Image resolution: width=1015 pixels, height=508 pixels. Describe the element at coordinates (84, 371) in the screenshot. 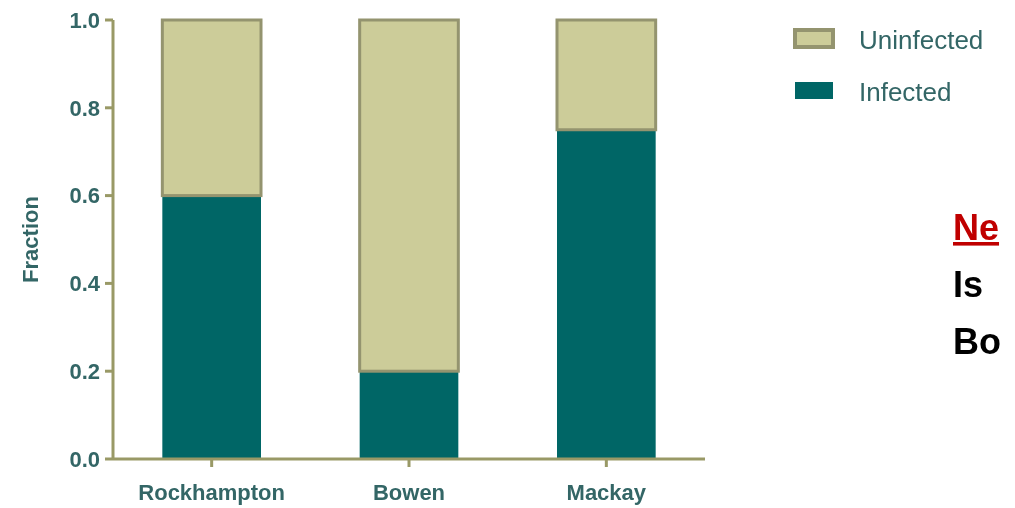

I see `y-tick-label: 0.2` at that location.